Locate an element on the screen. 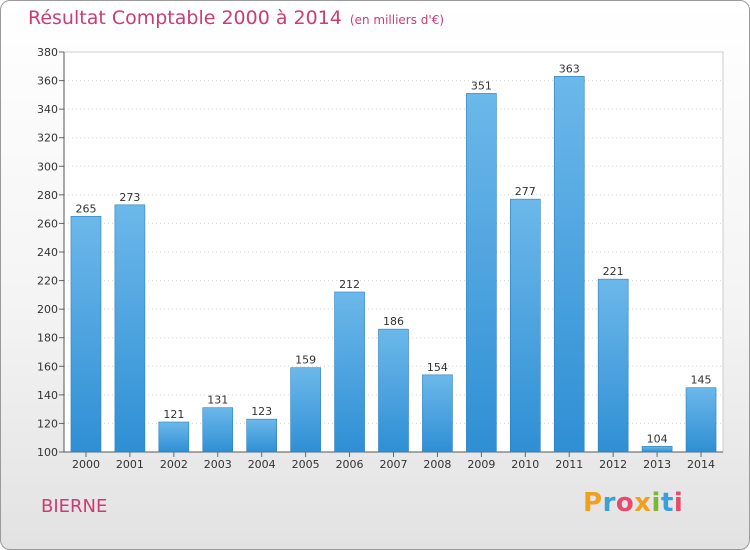 This screenshot has width=750, height=550. bar-value-label: 104 is located at coordinates (657, 438).